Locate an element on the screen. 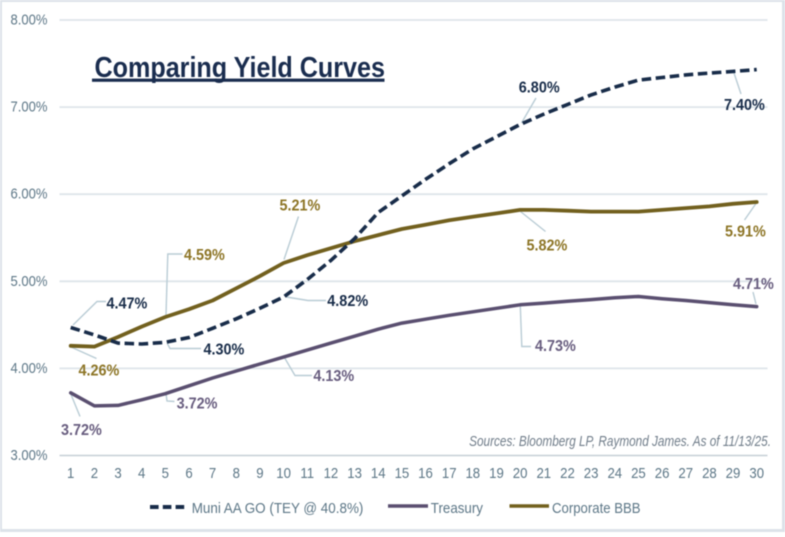  svg-text: Treasury is located at coordinates (457, 508).